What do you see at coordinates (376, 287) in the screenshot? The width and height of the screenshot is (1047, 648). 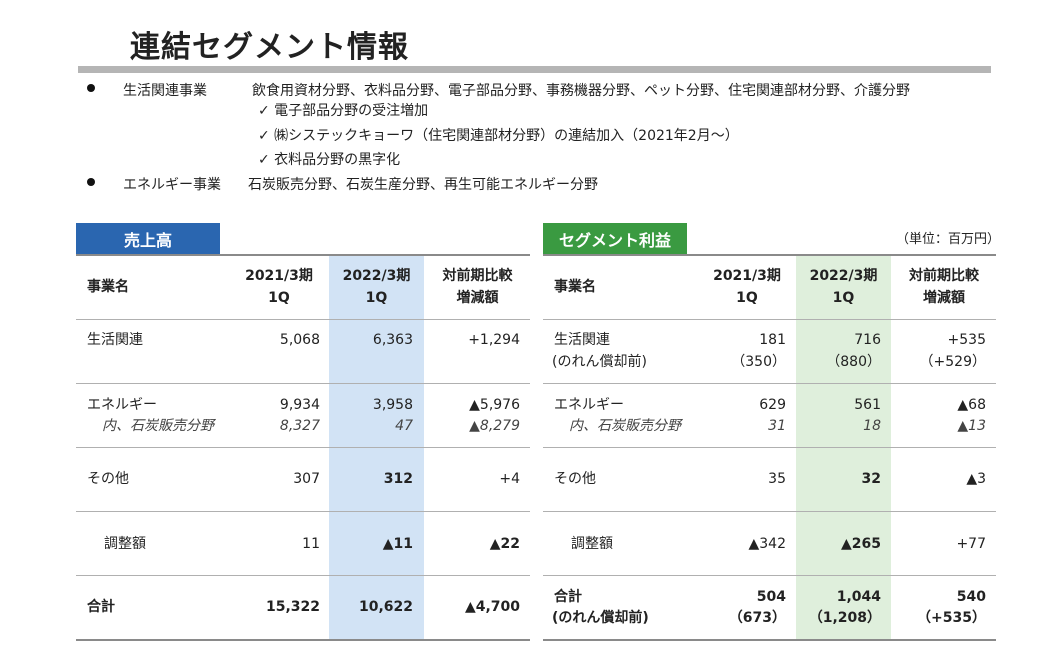 I see `sales-header-2022: 2022/3期 1Q` at bounding box center [376, 287].